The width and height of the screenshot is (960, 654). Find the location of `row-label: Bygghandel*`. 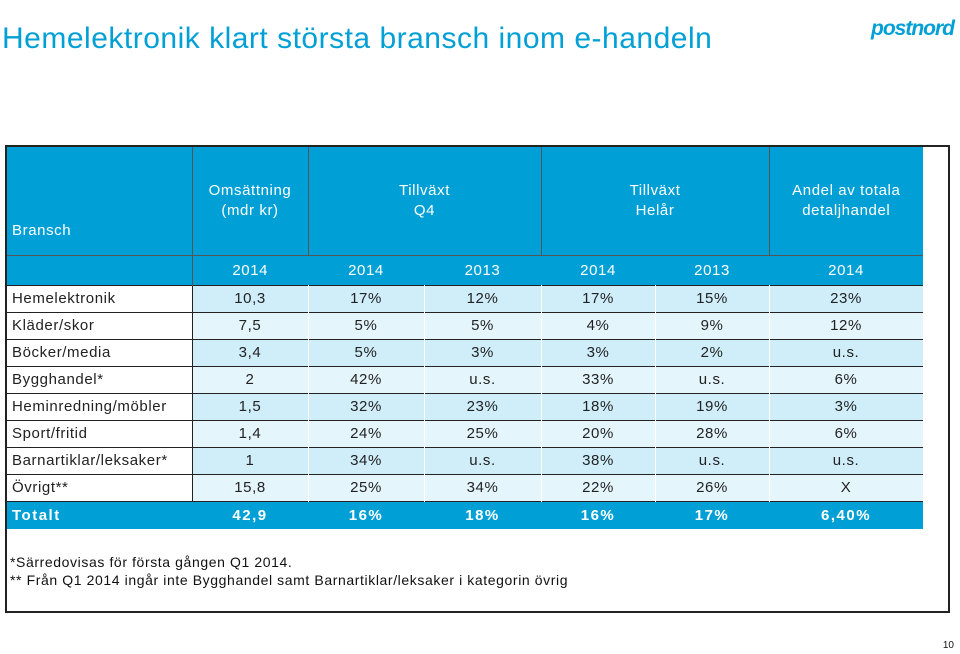

row-label: Bygghandel* is located at coordinates (100, 379).